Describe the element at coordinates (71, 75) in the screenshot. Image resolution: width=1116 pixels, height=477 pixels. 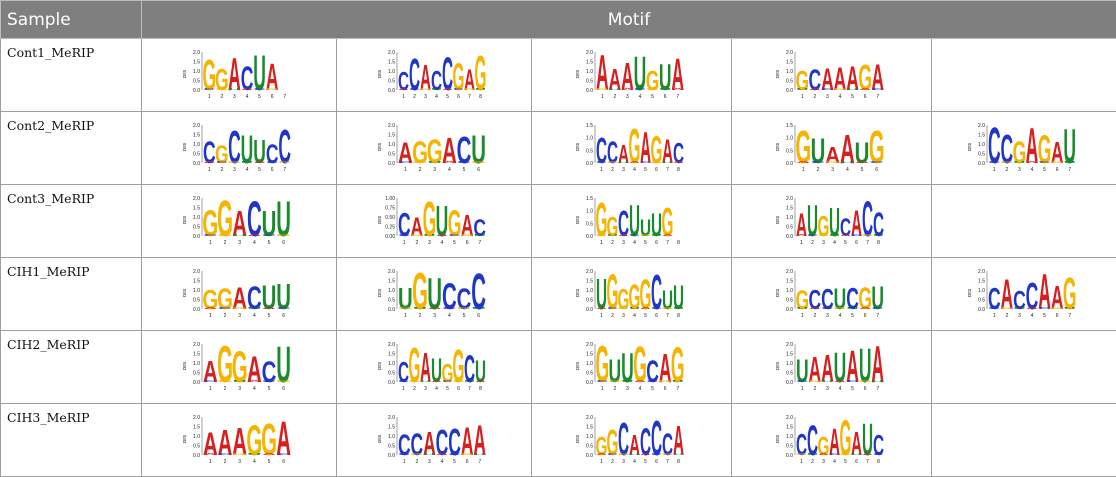
I see `sample-name: Cont1_MeRIP` at that location.